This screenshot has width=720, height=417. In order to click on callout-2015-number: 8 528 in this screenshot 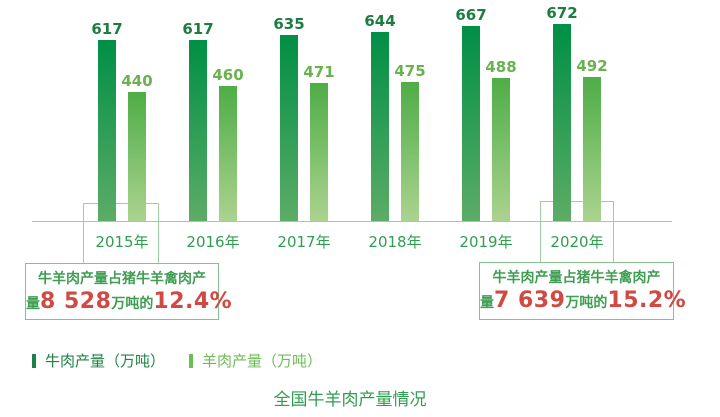, I will do `click(76, 301)`.